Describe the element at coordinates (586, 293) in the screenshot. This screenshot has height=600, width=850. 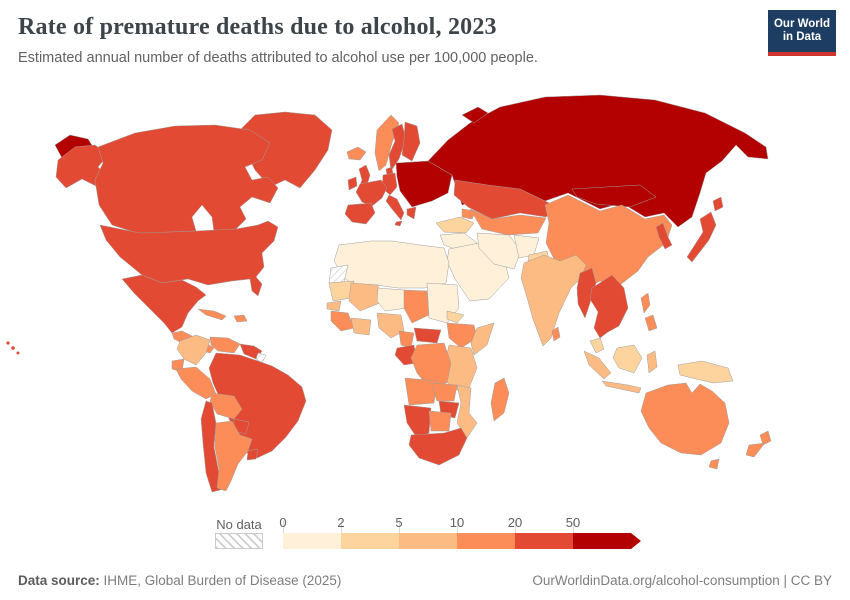
I see `country-myanmar` at that location.